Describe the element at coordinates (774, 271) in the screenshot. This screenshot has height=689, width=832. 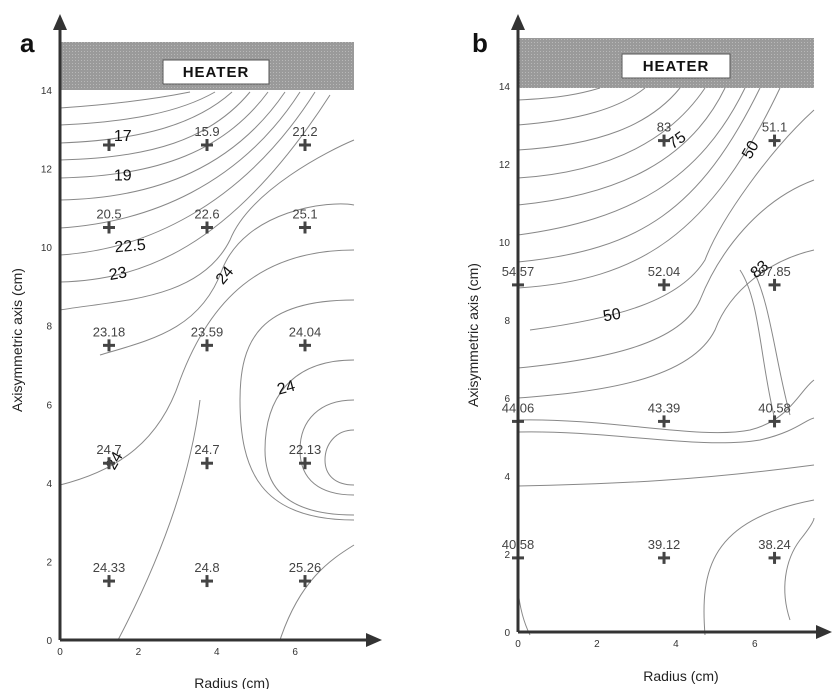
I see `panel-b-point-label: 97.85` at that location.